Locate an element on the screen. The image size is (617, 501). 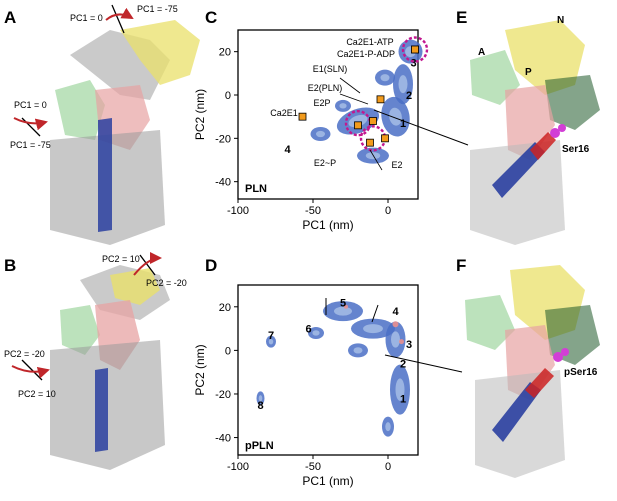
ser16-label: Ser16 is located at coordinates (576, 149).